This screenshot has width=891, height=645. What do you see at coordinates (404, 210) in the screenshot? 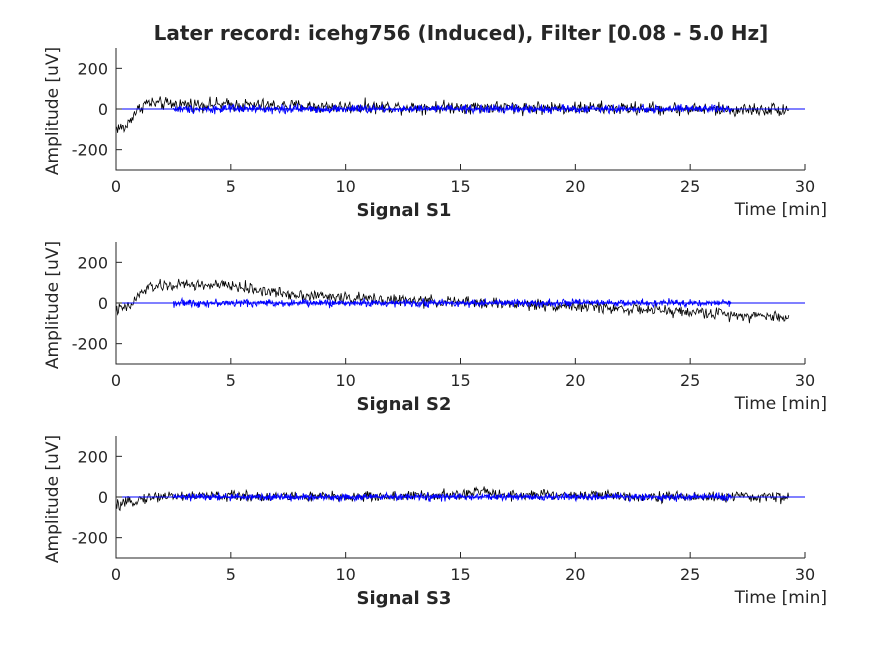
I see `signal-label: Signal S1` at bounding box center [404, 210].